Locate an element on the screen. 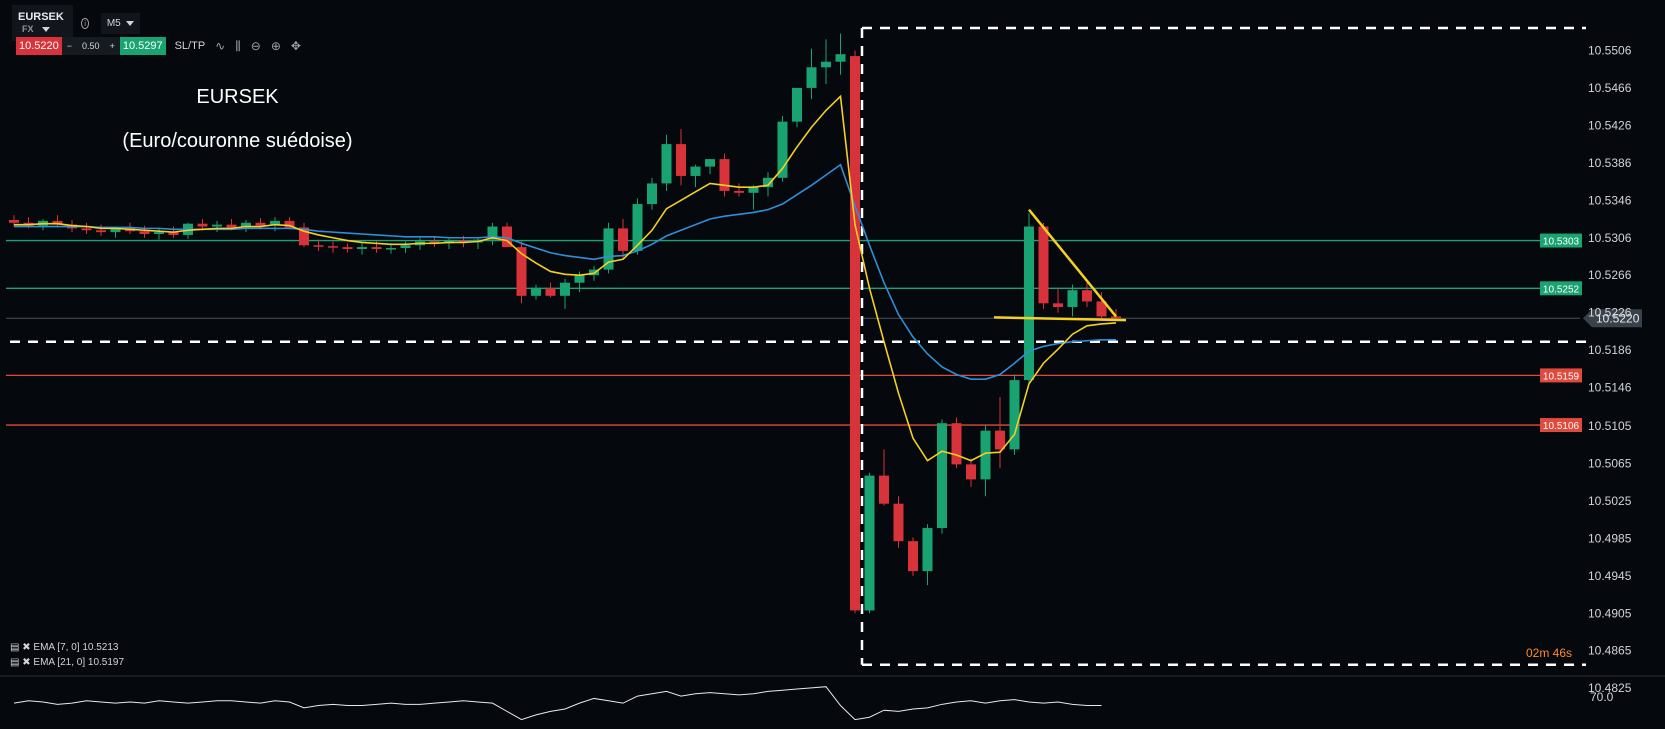 The height and width of the screenshot is (729, 1665). candles-icon: ⫼ is located at coordinates (238, 45).